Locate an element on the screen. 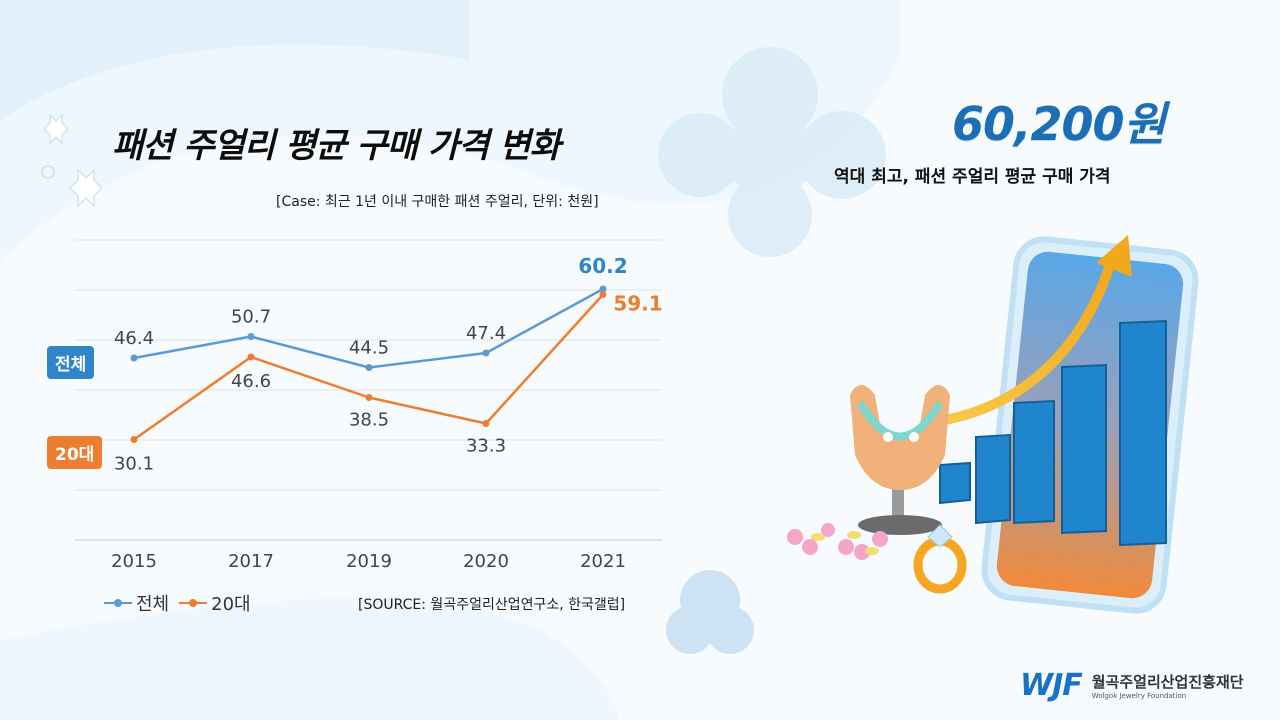 The image size is (1280, 720). necklace-bust-icon is located at coordinates (900, 460).